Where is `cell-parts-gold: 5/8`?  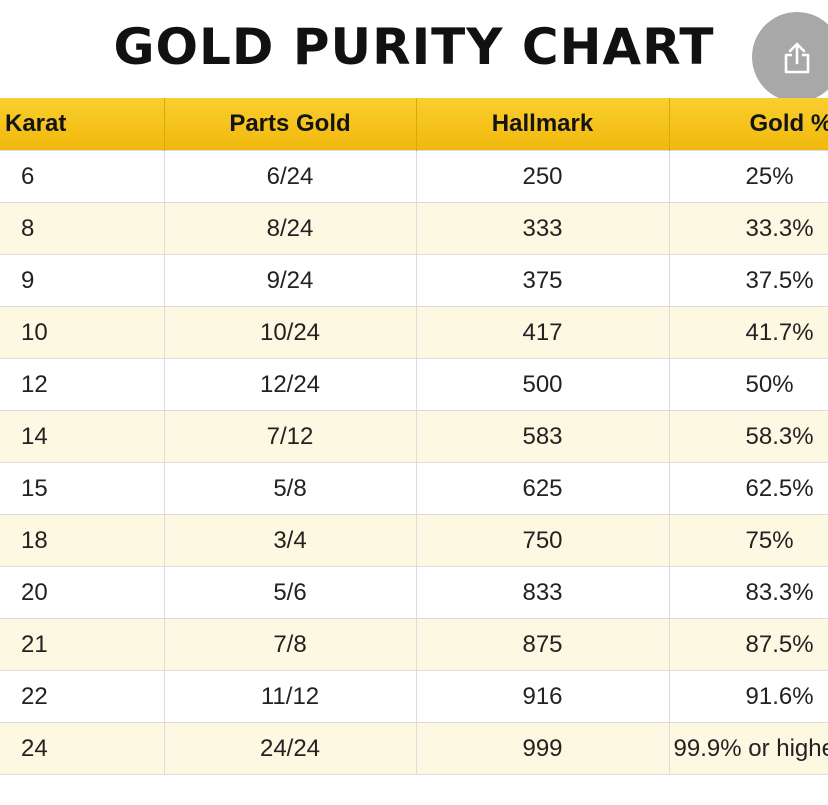 cell-parts-gold: 5/8 is located at coordinates (290, 488).